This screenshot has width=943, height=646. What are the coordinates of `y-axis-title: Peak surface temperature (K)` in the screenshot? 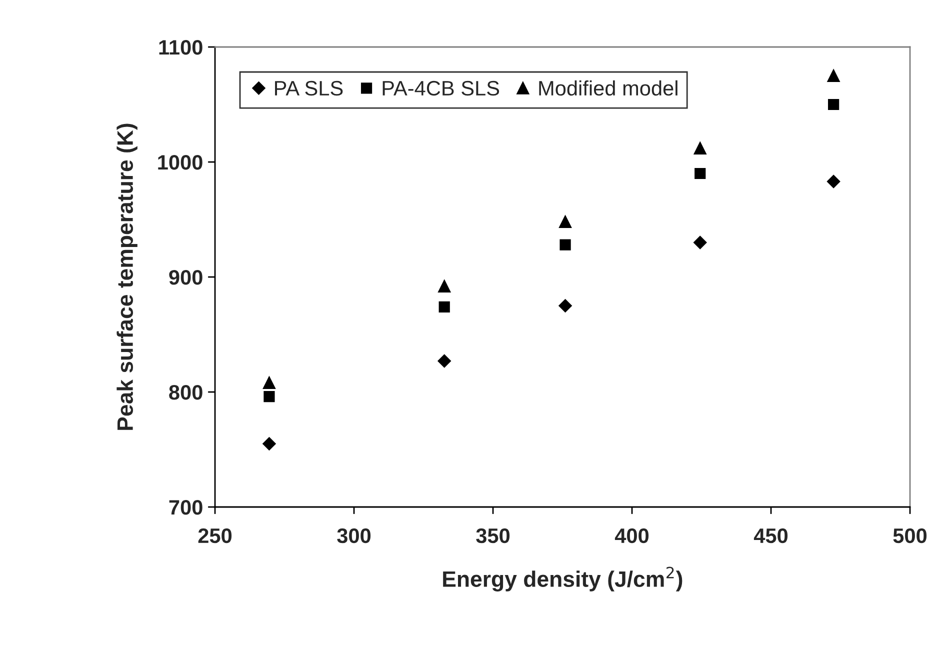 It's located at (127, 277).